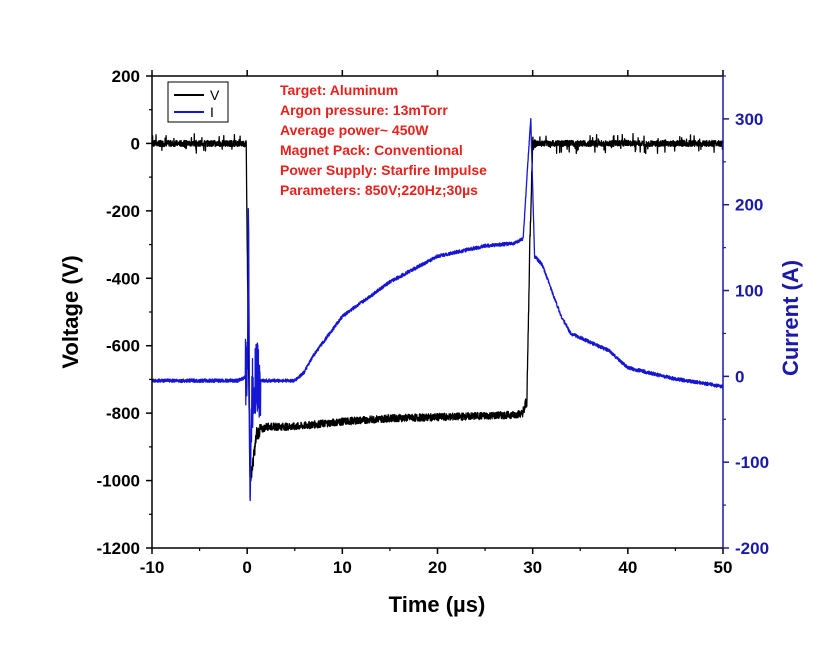 The image size is (840, 659). I want to click on y-tick-label: -400, so click(123, 278).